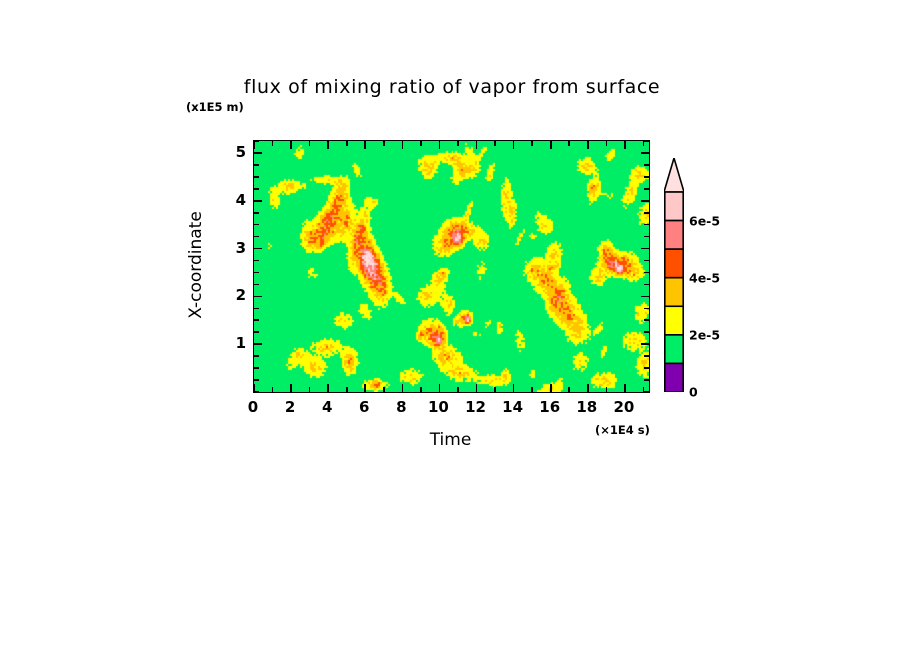 This screenshot has height=654, width=904. I want to click on colorbar-swatches, so click(674, 275).